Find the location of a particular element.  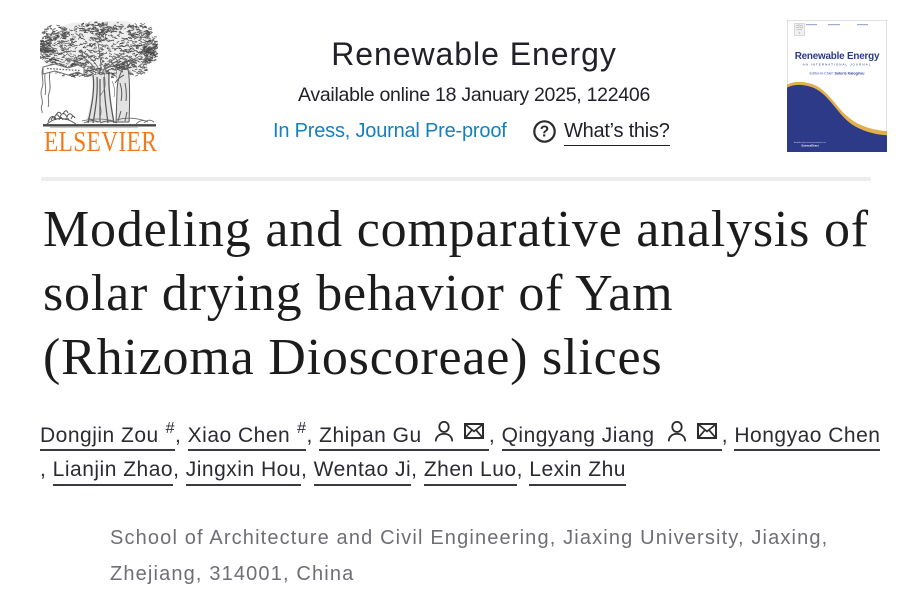

svg-text: AN INTERNATIONAL JOURNAL is located at coordinates (837, 65).